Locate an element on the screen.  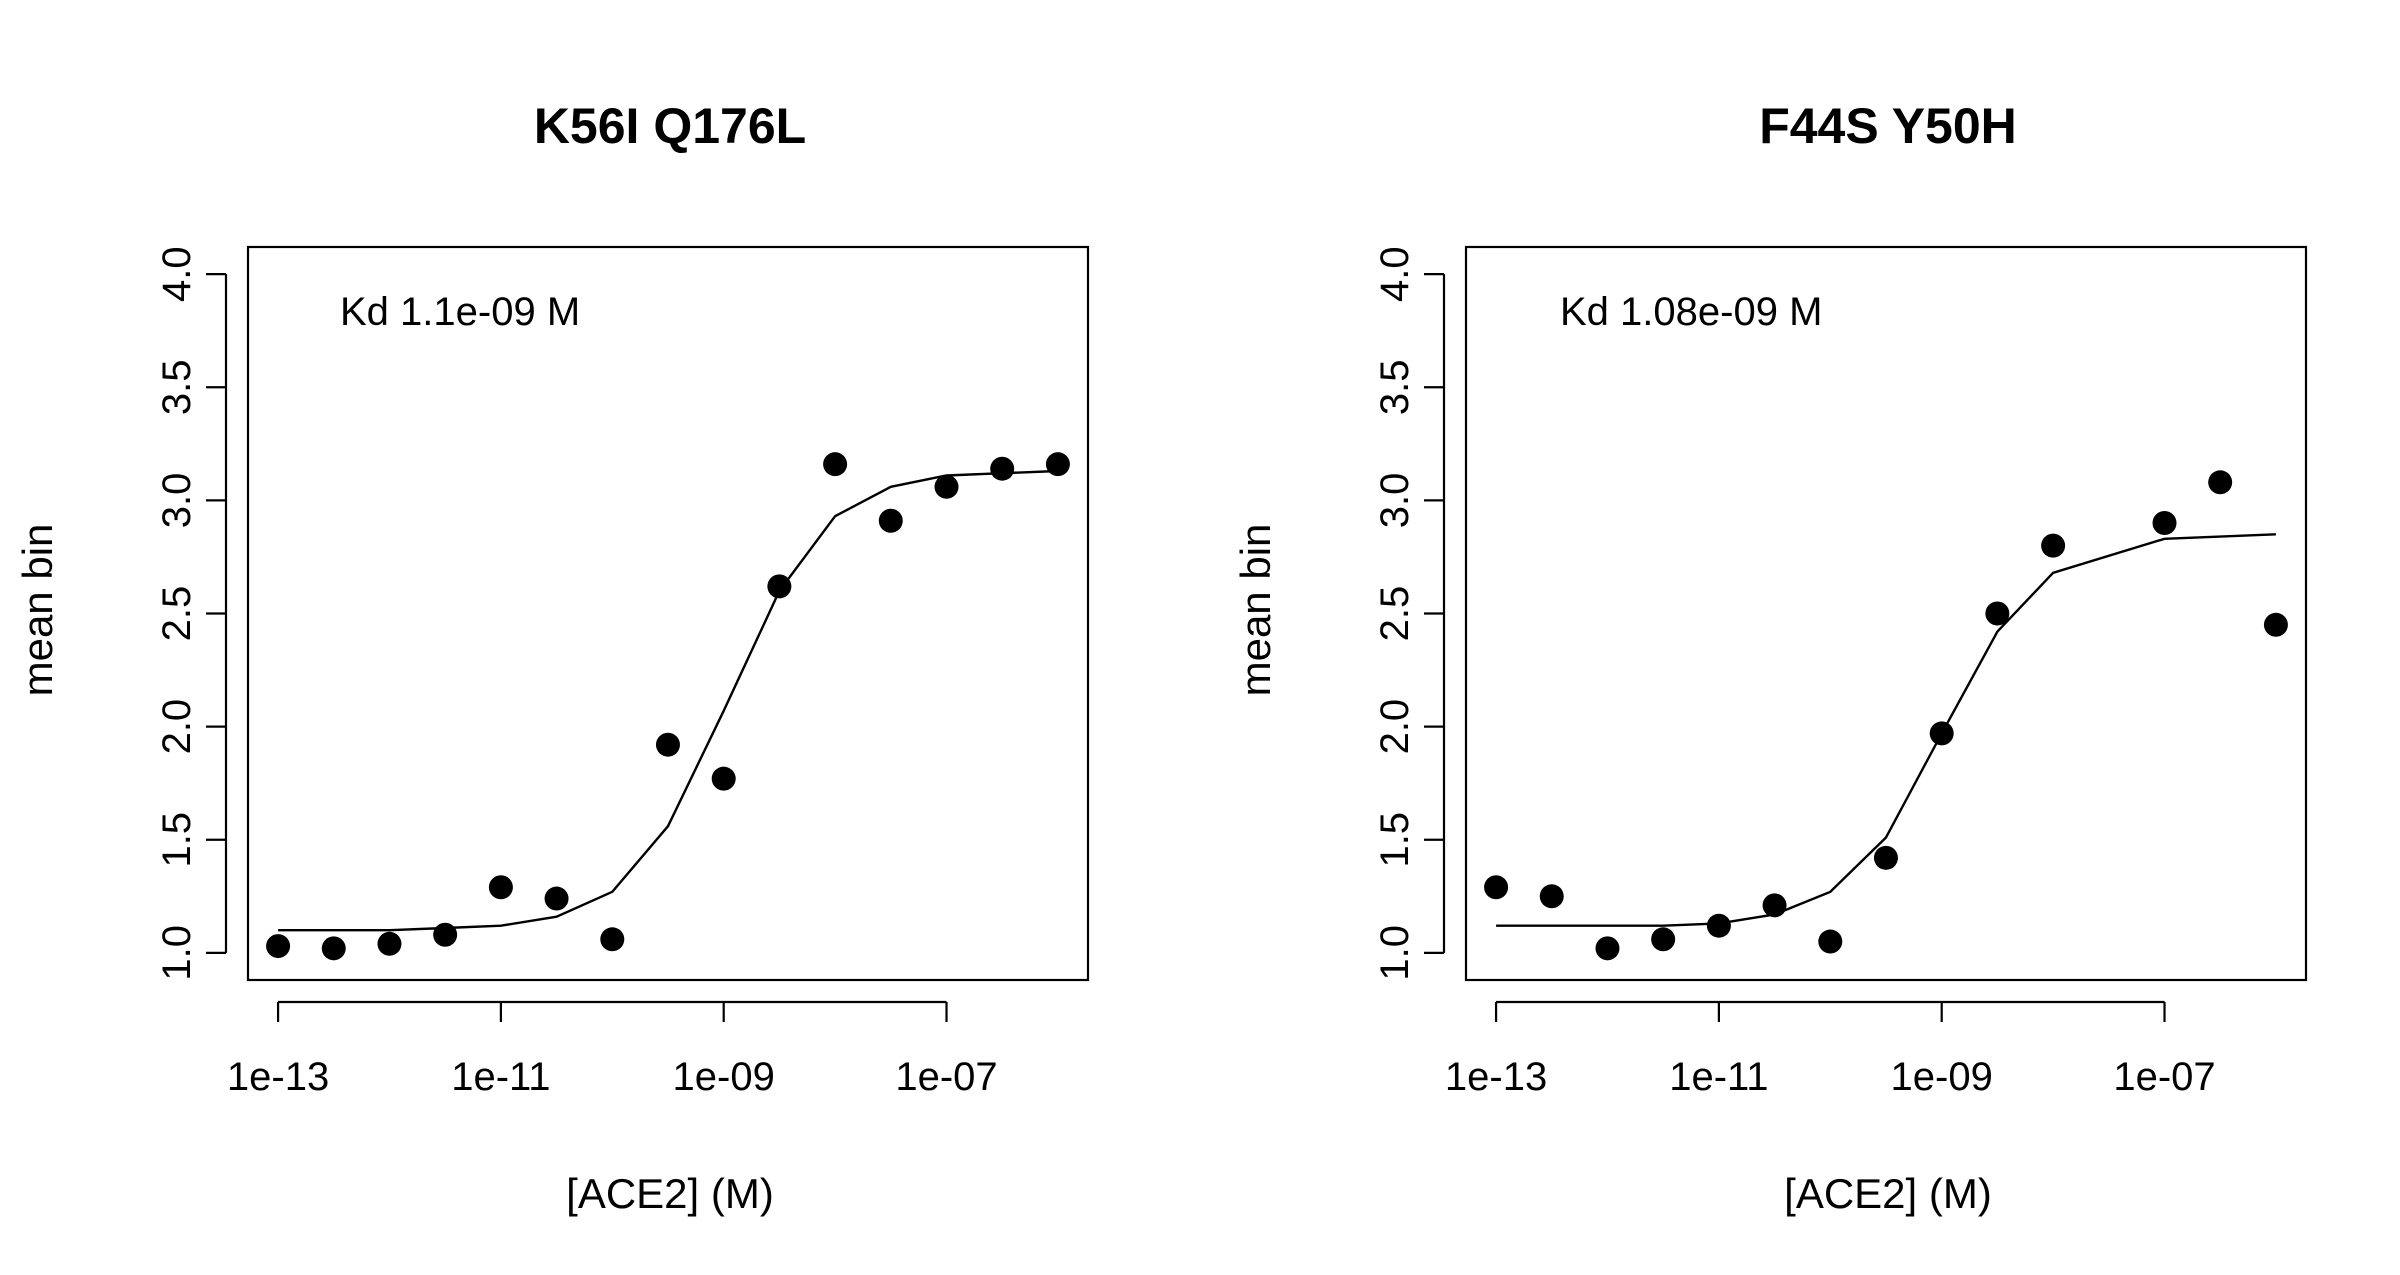
kd-annotation: Kd 1.1e-09 M is located at coordinates (460, 312).